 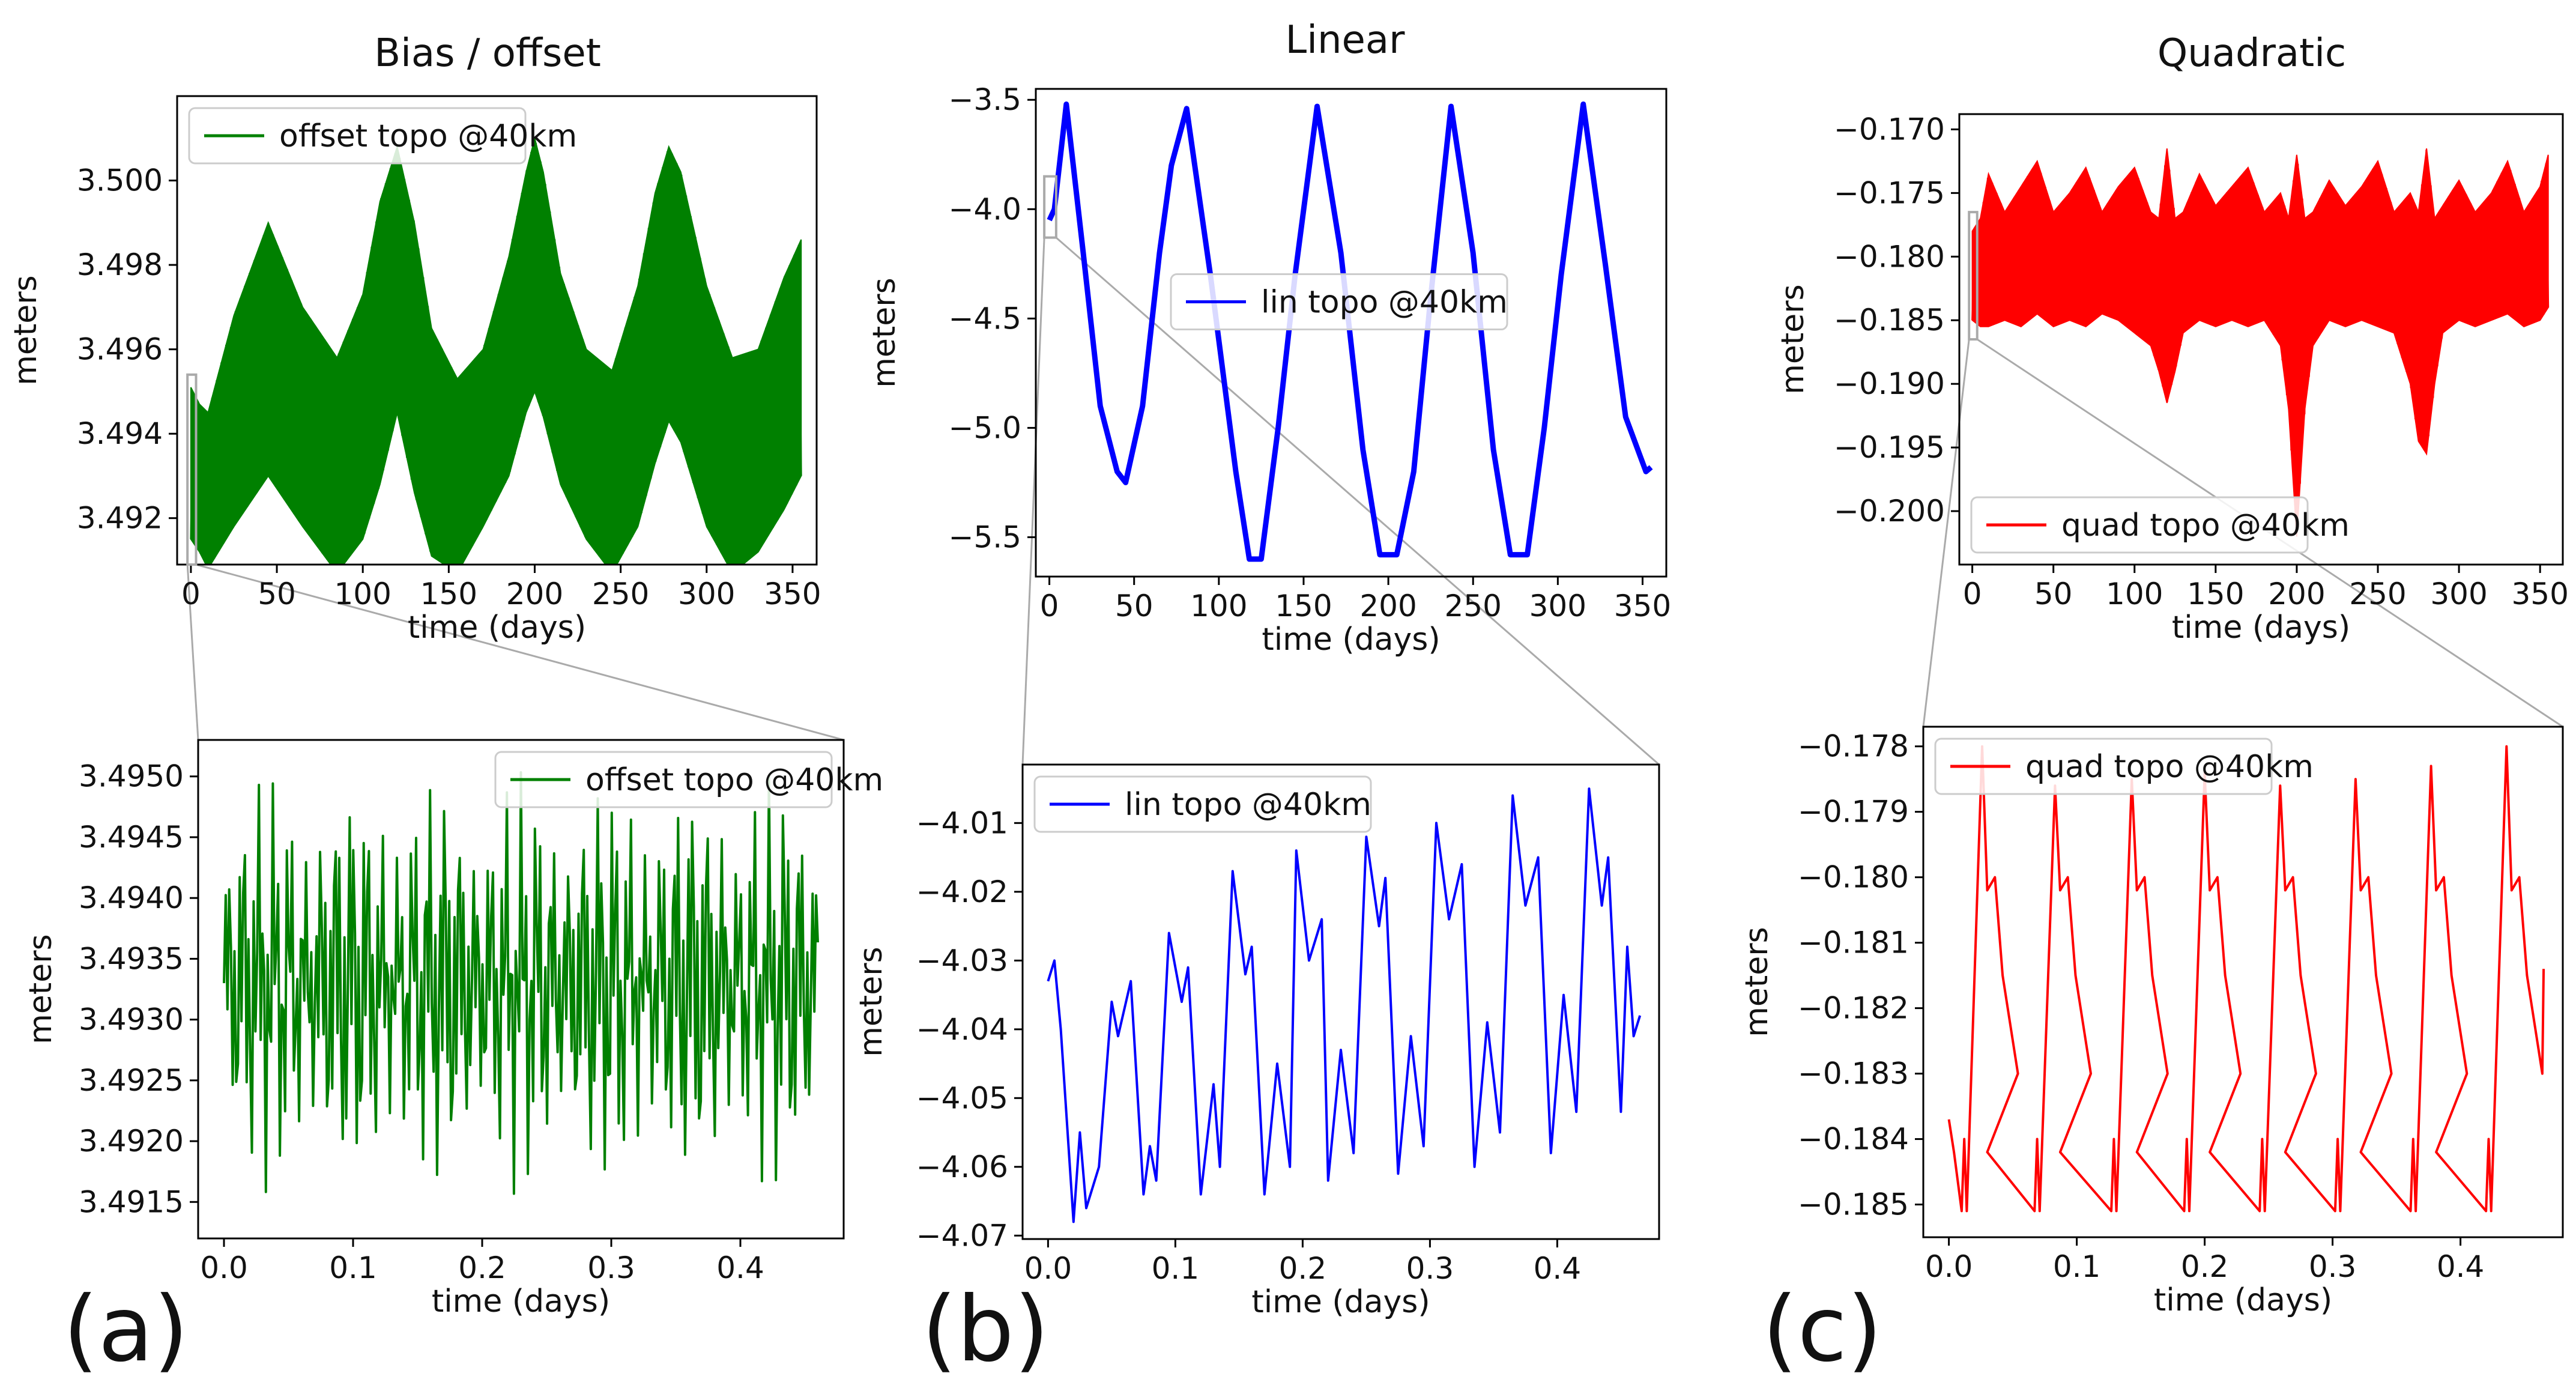 I want to click on y-tick-label: −4.0, so click(x=985, y=209).